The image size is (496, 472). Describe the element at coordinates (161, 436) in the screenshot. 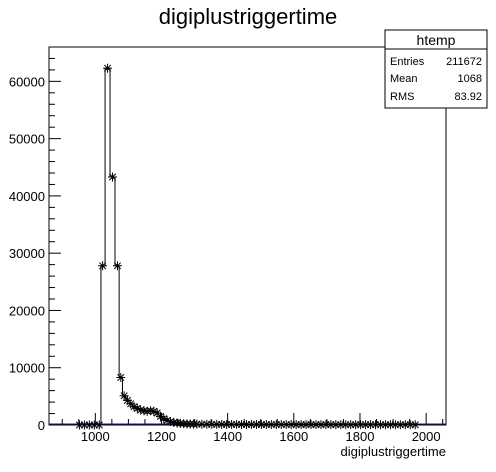

I see `x-tick-label: 1200` at that location.